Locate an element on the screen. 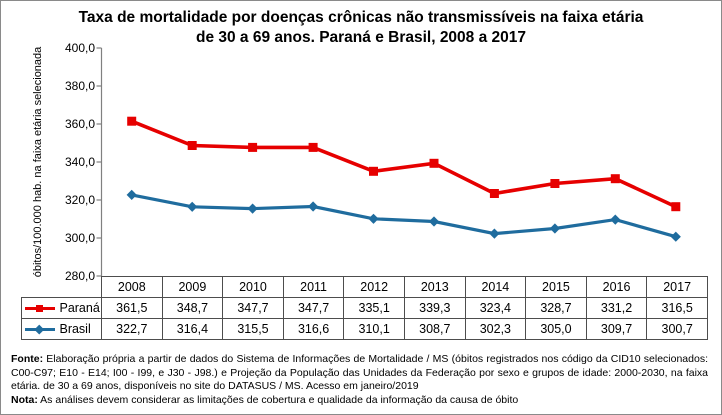 The image size is (722, 415). value-cell: 315,5 is located at coordinates (253, 329).